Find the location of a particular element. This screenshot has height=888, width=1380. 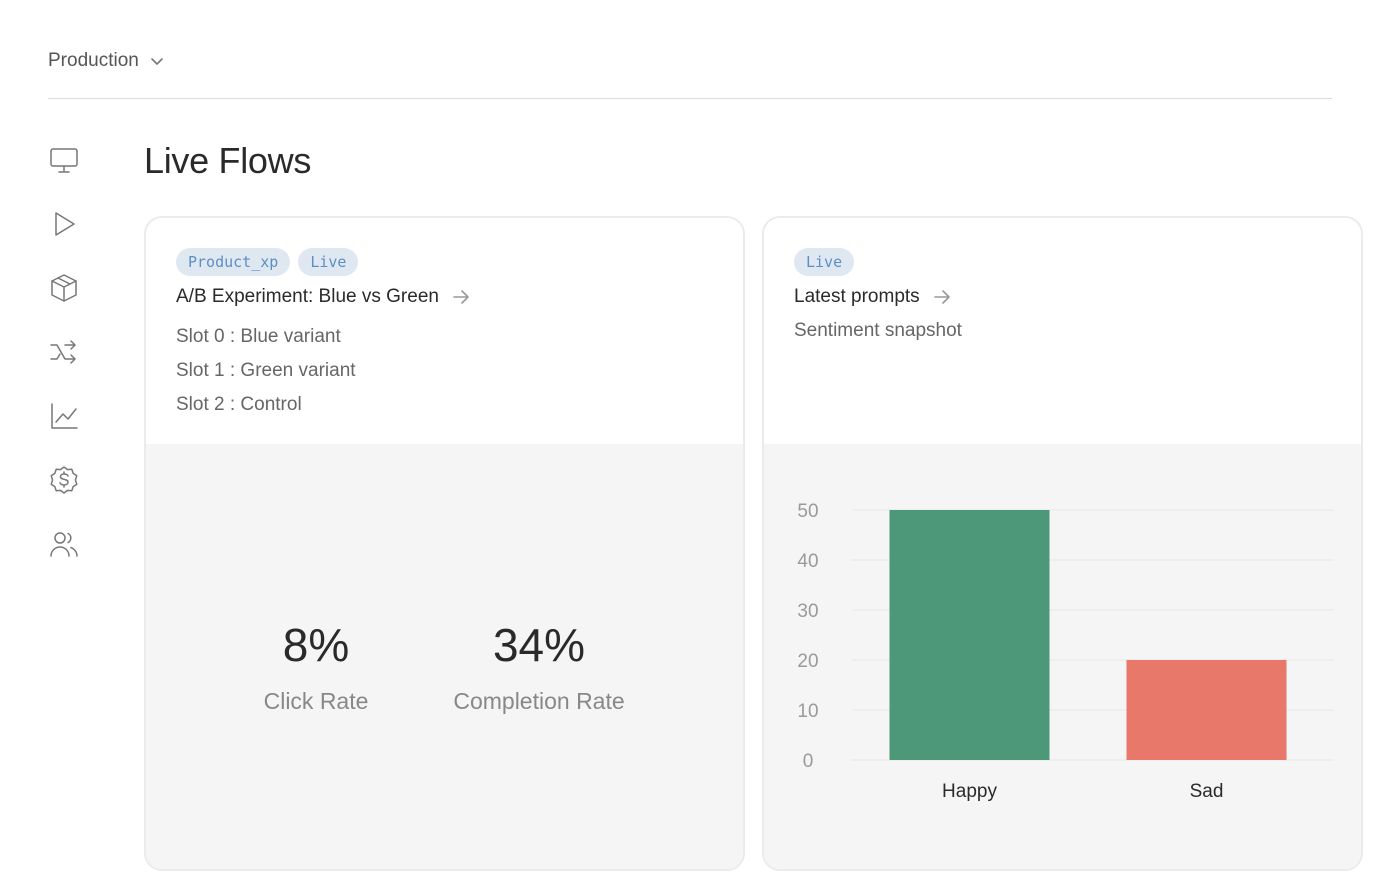

y-tick-label: 10 is located at coordinates (807, 711).